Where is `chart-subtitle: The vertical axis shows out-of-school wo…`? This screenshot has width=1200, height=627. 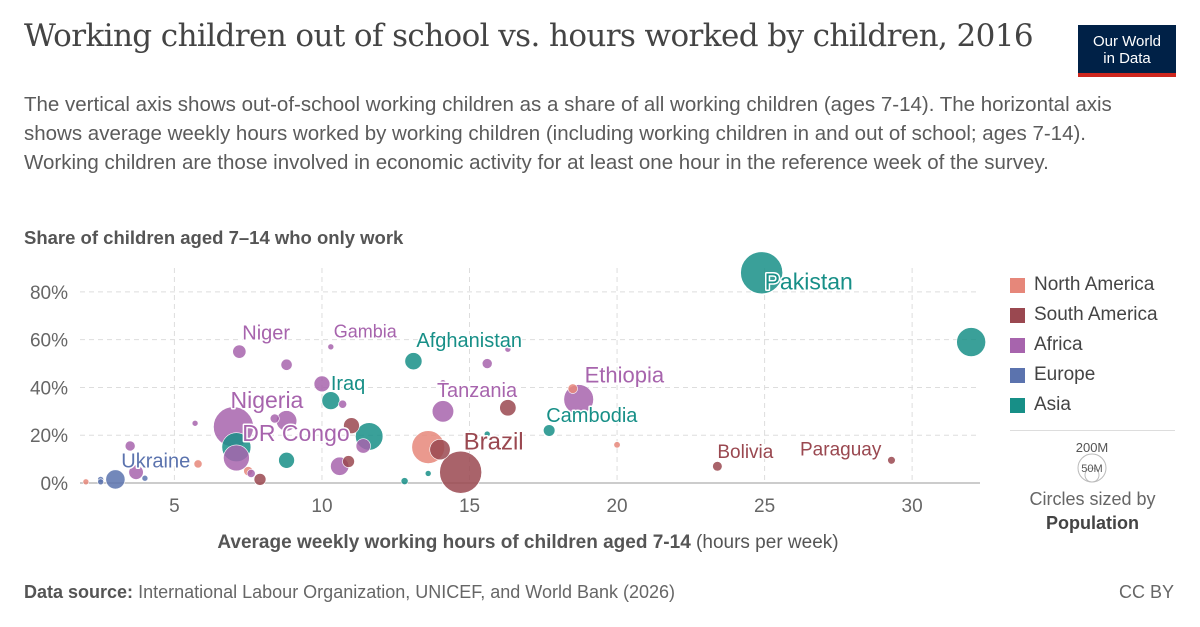
chart-subtitle: The vertical axis shows out-of-school wo… is located at coordinates (568, 133).